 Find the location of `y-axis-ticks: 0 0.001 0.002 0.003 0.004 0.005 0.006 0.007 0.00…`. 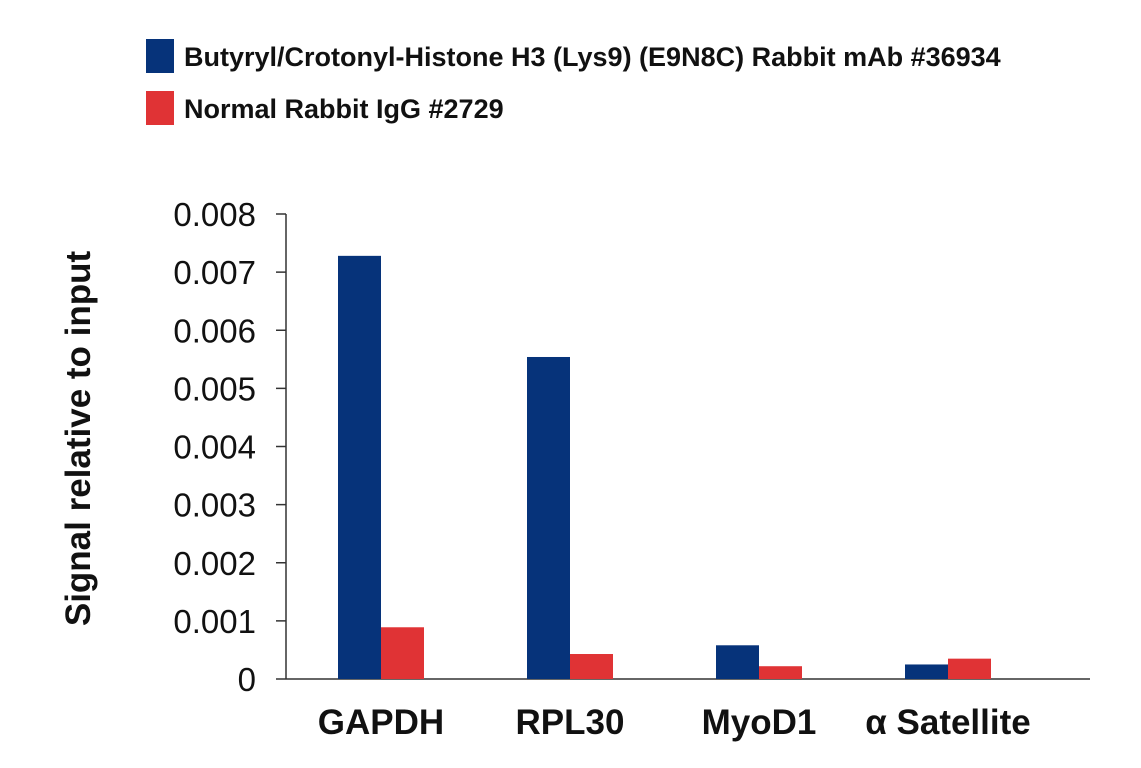

y-axis-ticks: 0 0.001 0.002 0.003 0.004 0.005 0.006 0.007 0.00… is located at coordinates (229, 447).